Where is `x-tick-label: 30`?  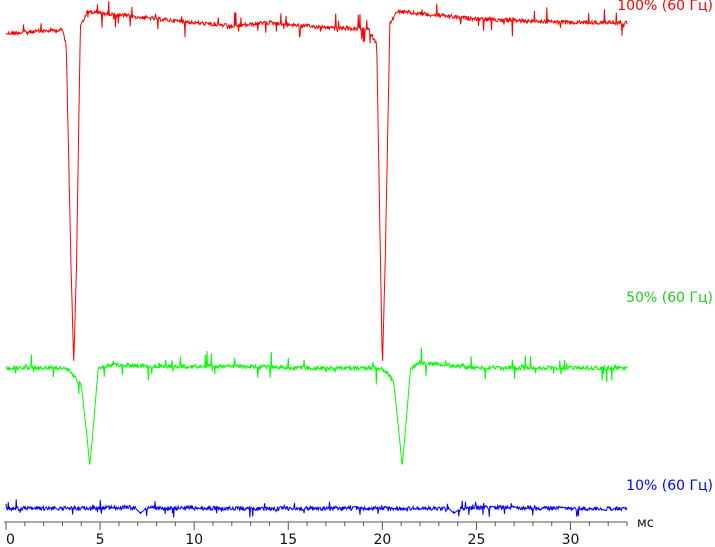 x-tick-label: 30 is located at coordinates (571, 539).